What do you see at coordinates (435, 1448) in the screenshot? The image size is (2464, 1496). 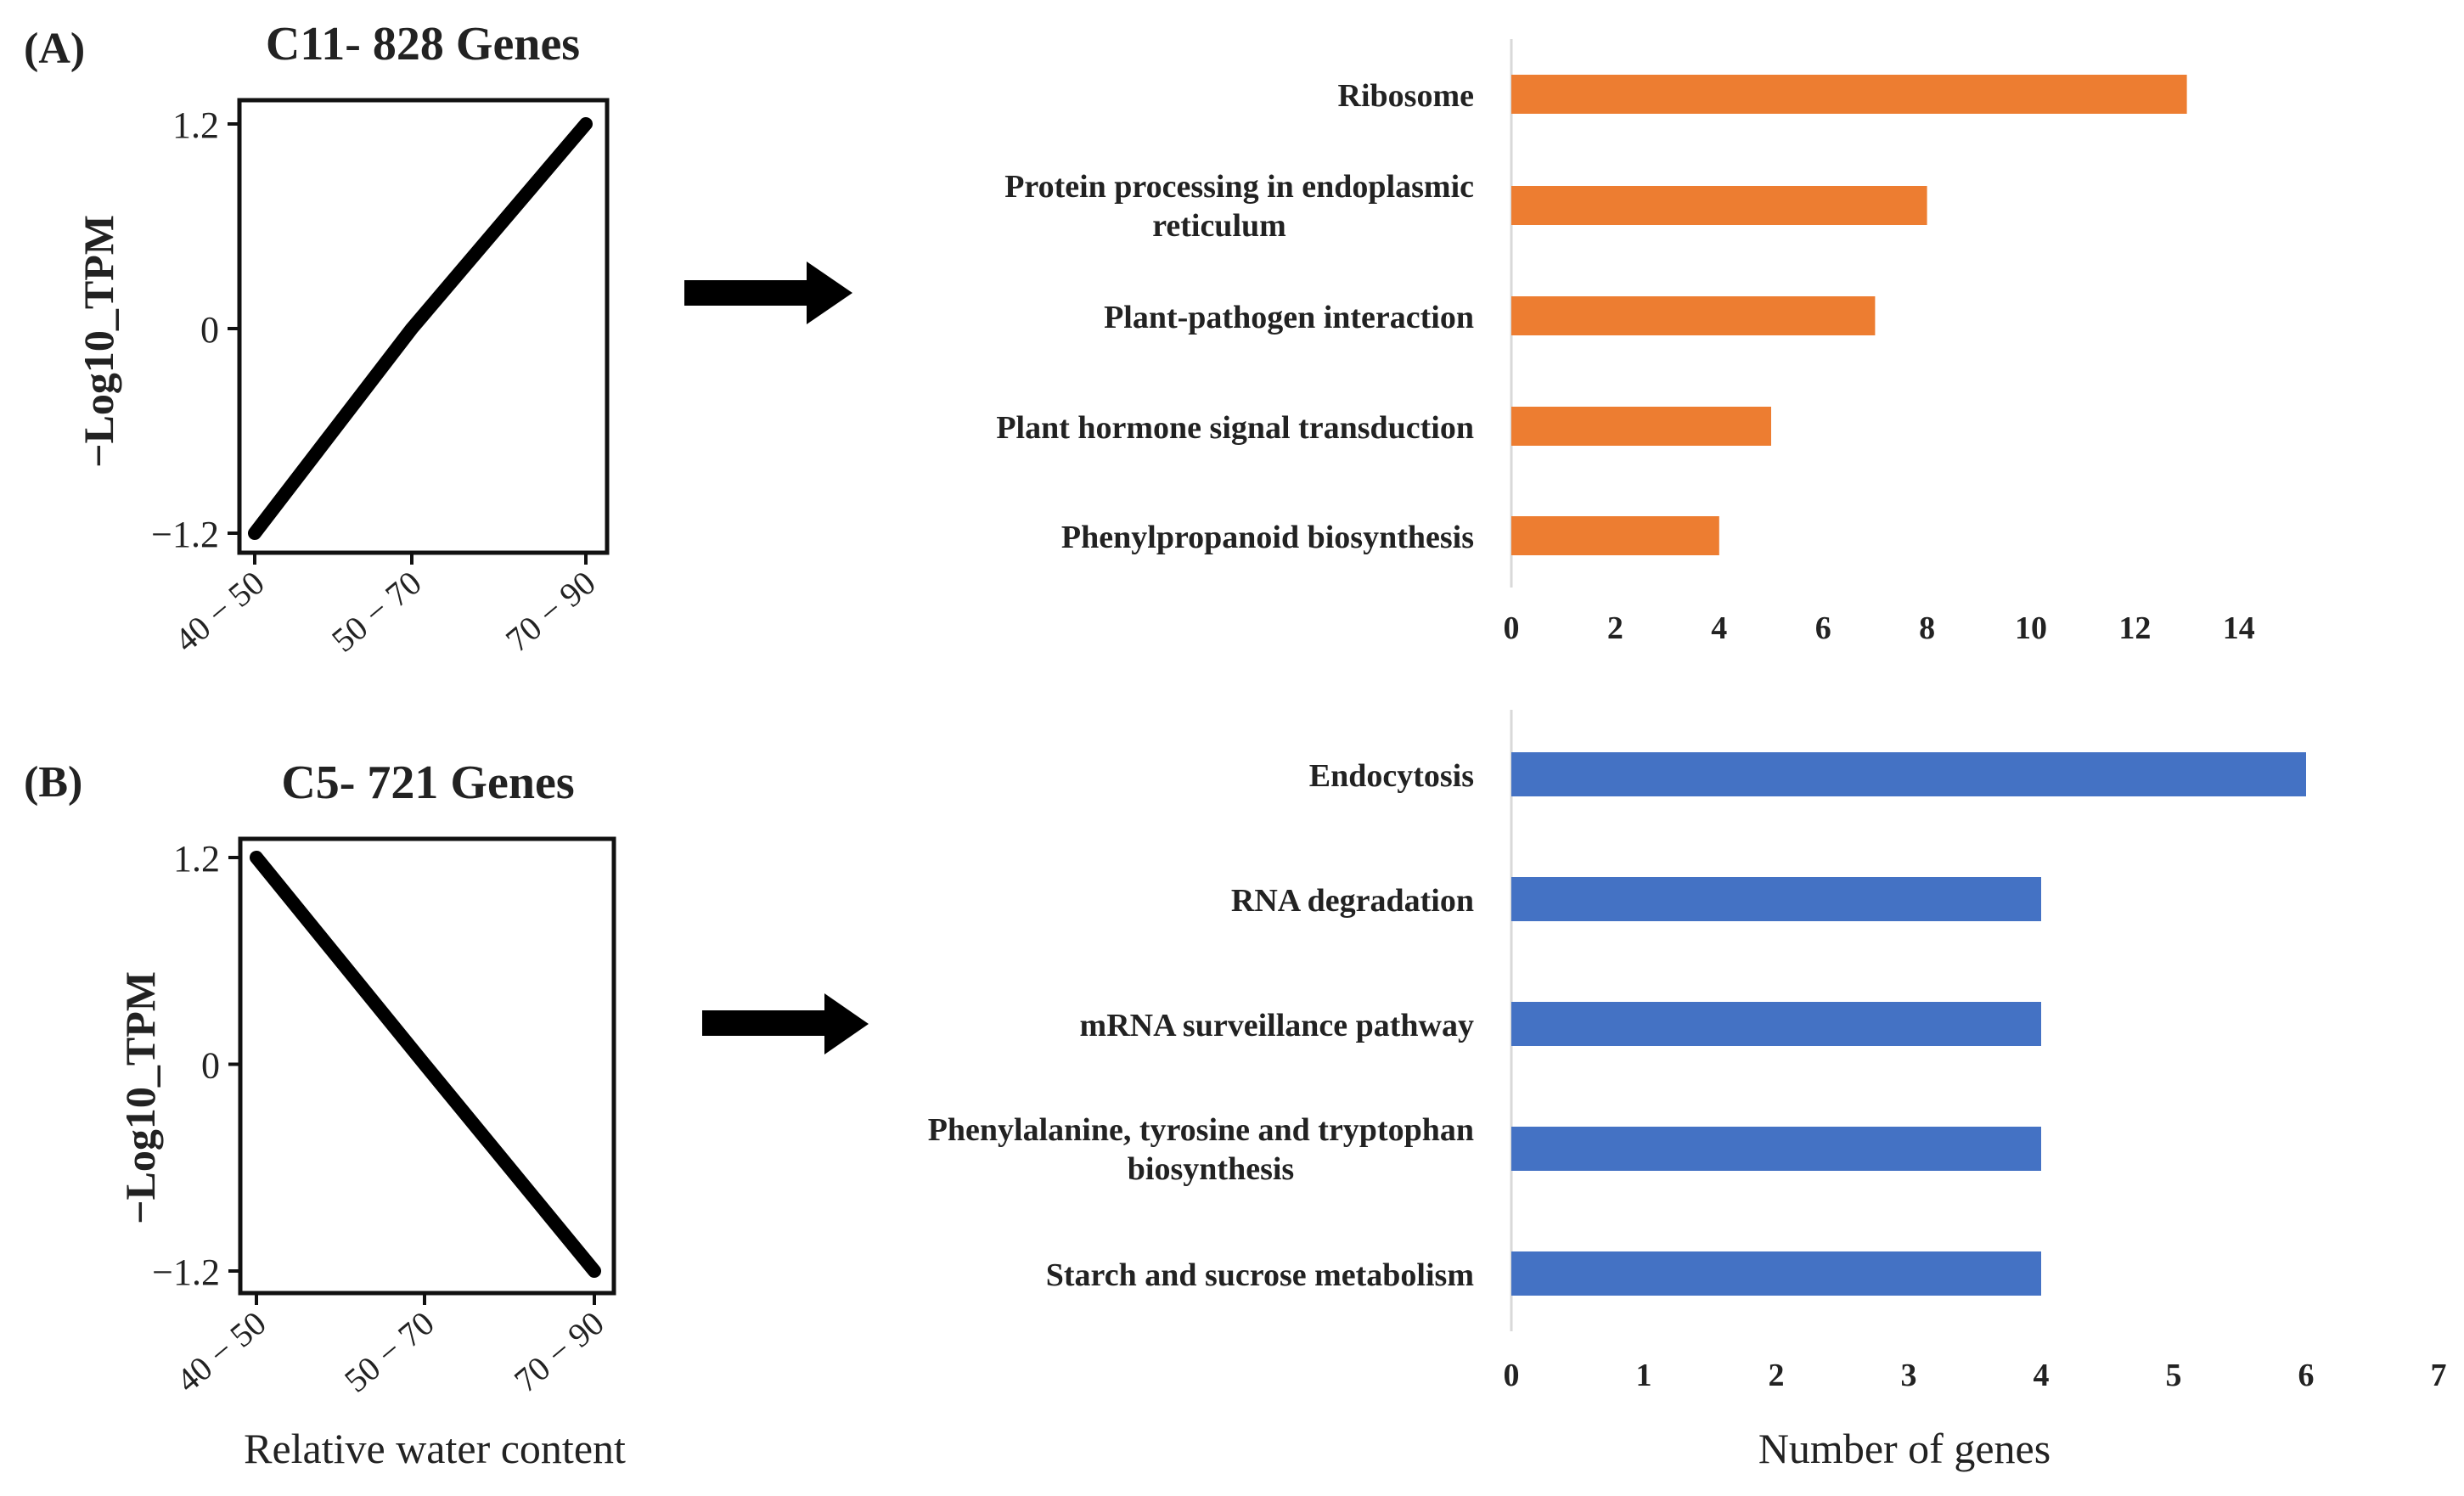 I see `line-plots-xlabel: Relative water content` at bounding box center [435, 1448].